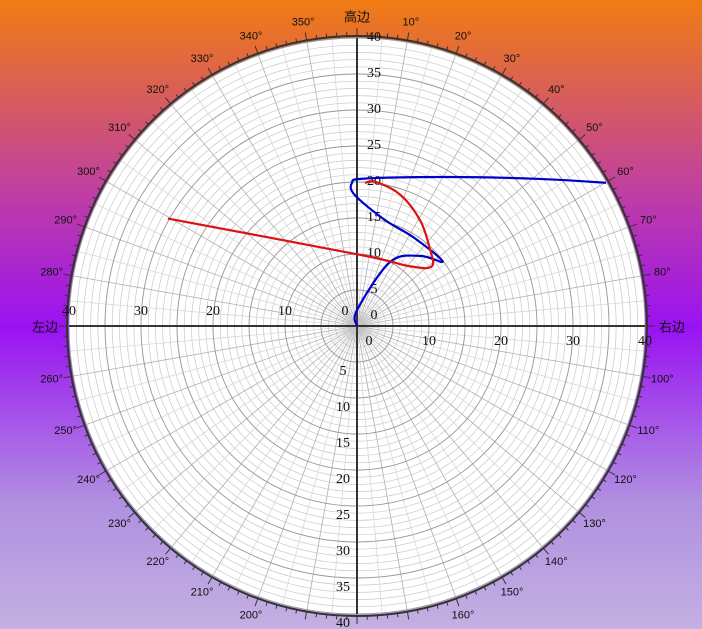  I want to click on angle-tick-label: 310°, so click(119, 128).